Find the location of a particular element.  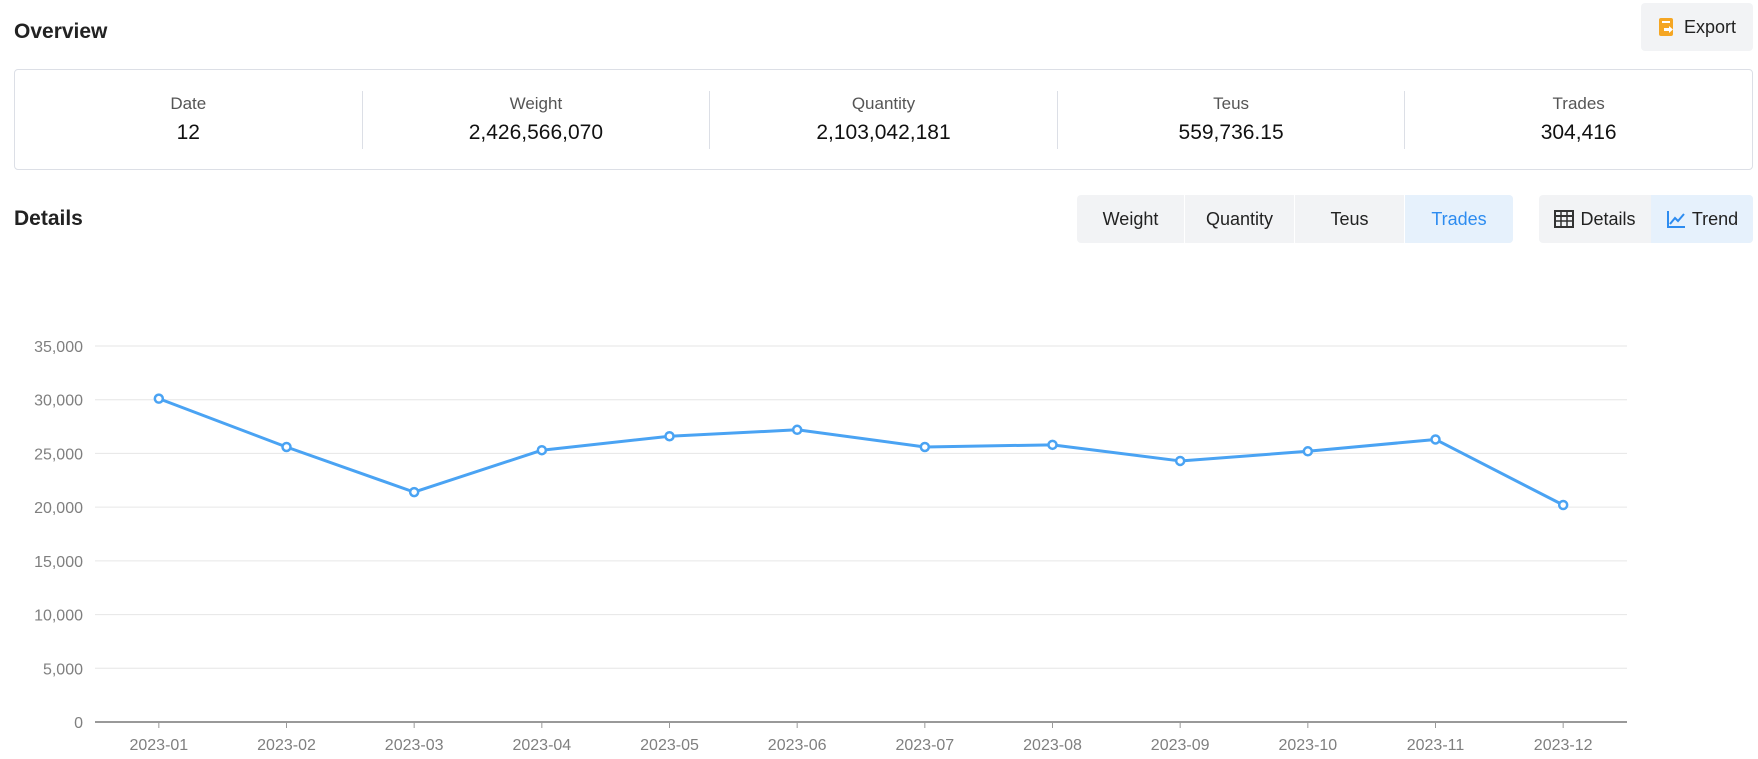

tab-trend-view: Trend is located at coordinates (1702, 219).